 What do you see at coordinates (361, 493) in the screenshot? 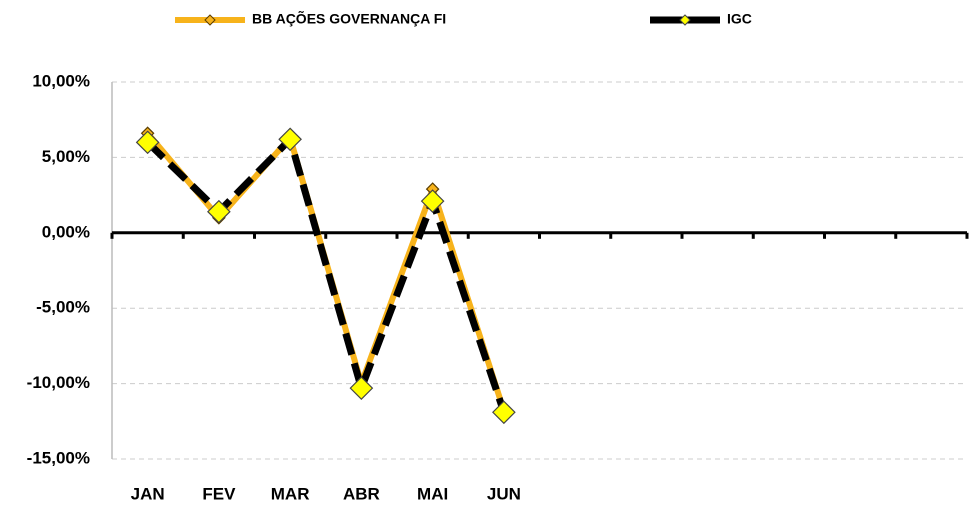
I see `x-tick-label: ABR` at bounding box center [361, 493].